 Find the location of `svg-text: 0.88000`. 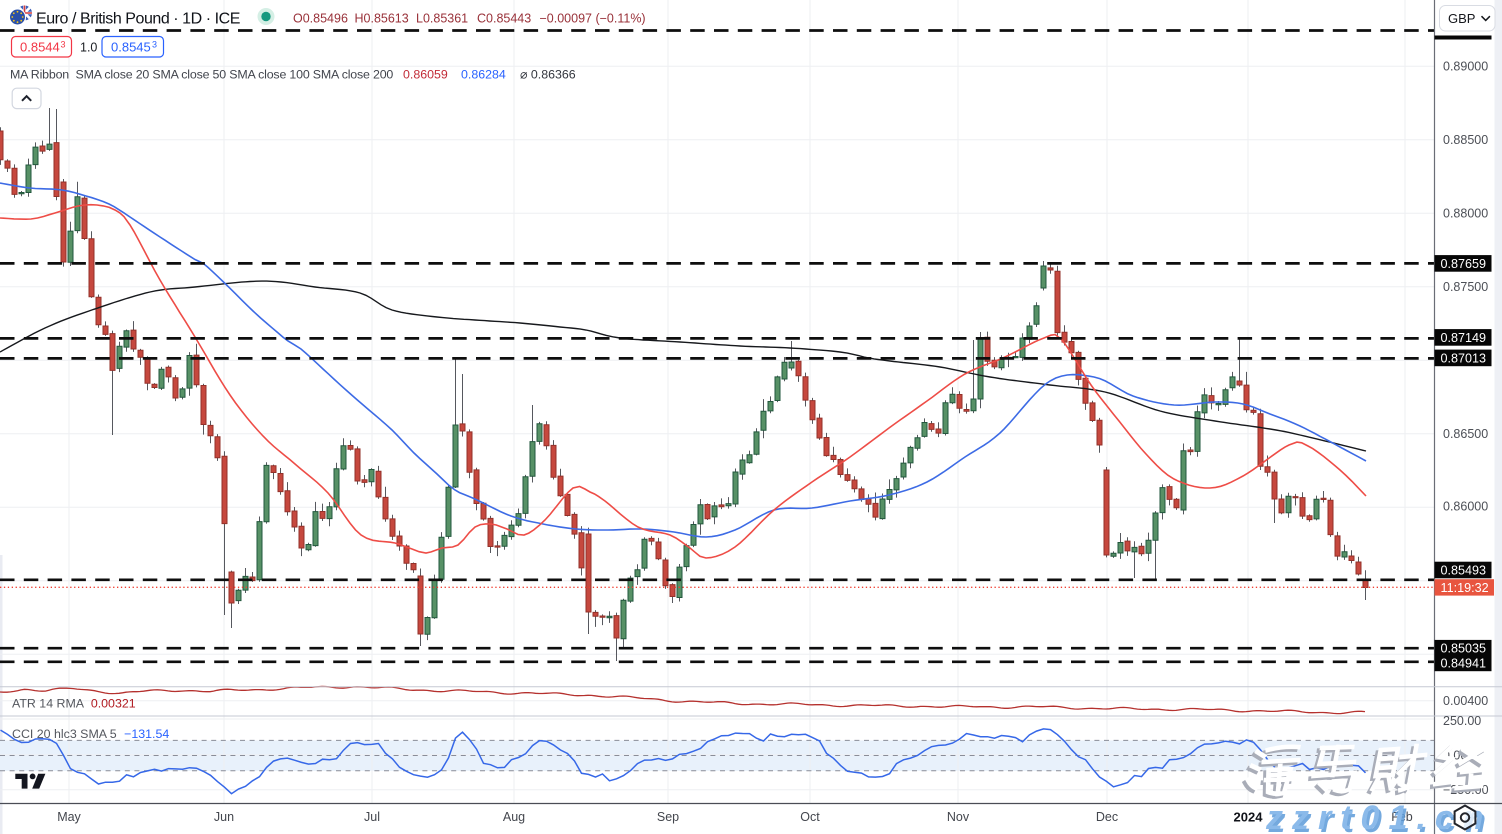

svg-text: 0.88000 is located at coordinates (1465, 214).